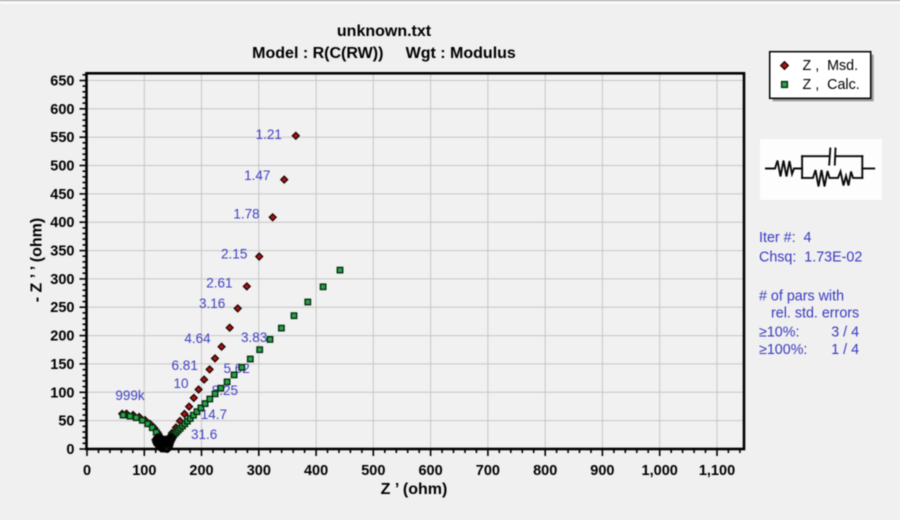 The image size is (900, 520). What do you see at coordinates (809, 333) in the screenshot?
I see `svg-text: ≥10%: 3 / 4` at bounding box center [809, 333].